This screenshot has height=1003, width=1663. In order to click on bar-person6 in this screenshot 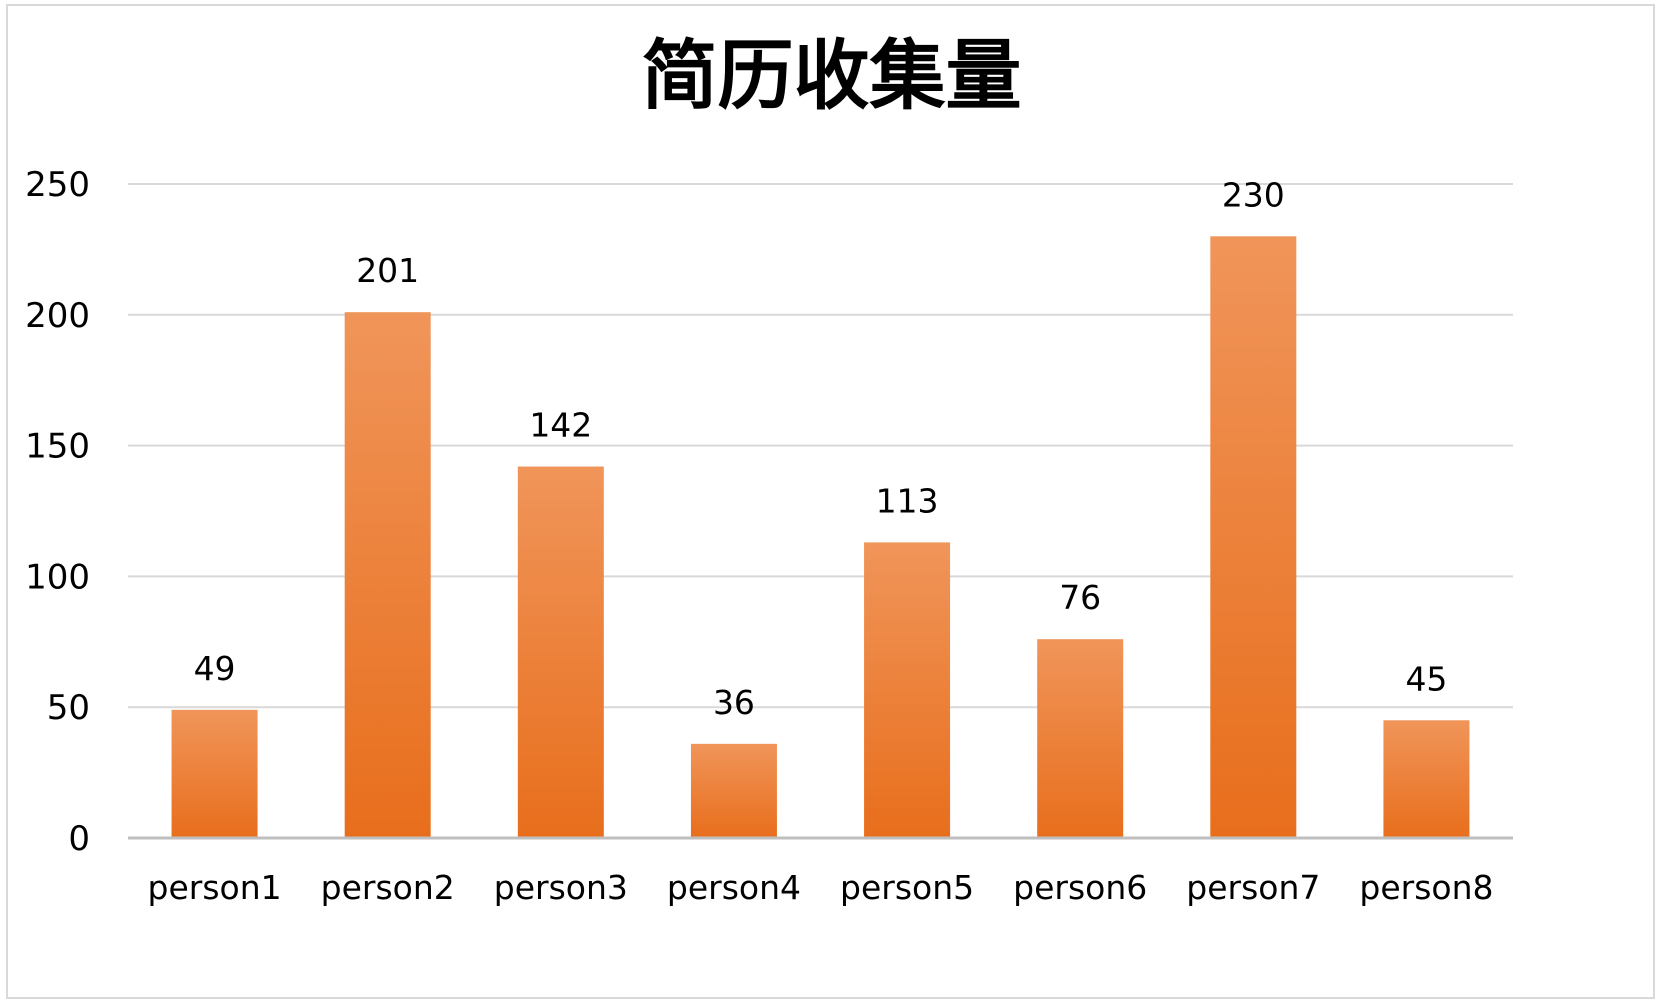, I will do `click(1080, 738)`.